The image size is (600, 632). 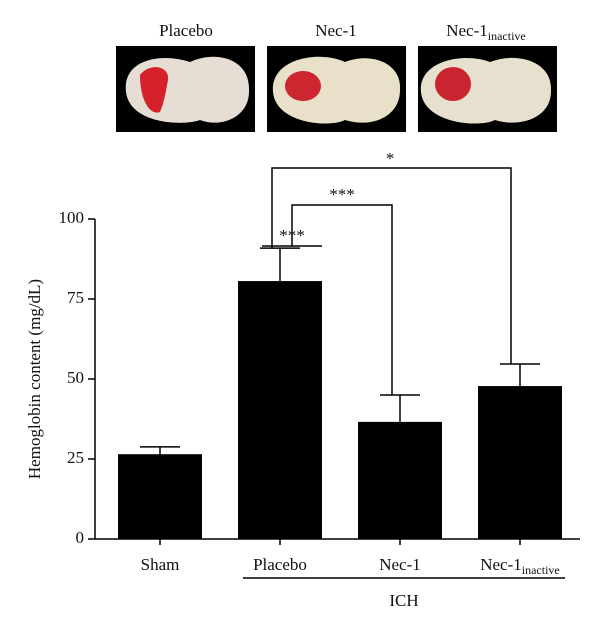 What do you see at coordinates (336, 89) in the screenshot?
I see `brain-images` at bounding box center [336, 89].